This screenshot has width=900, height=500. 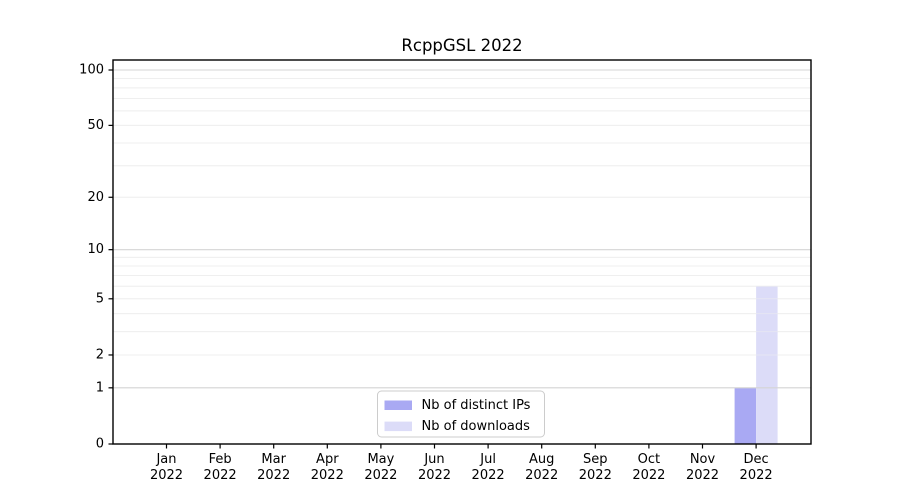 I want to click on legend-label-distinct-ips: Nb of distinct IPs, so click(x=476, y=405).